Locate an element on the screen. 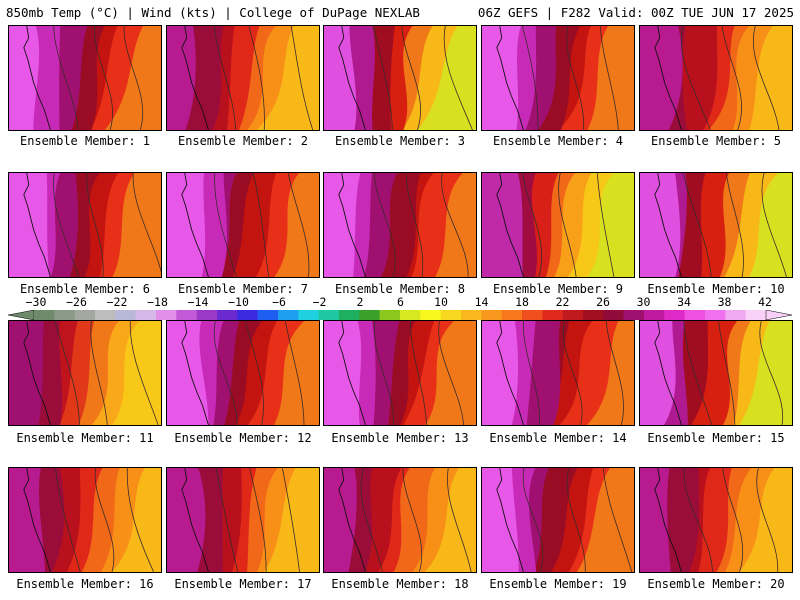 The width and height of the screenshot is (800, 600). ensemble-member-label: Ensemble Member: 7 is located at coordinates (243, 289).